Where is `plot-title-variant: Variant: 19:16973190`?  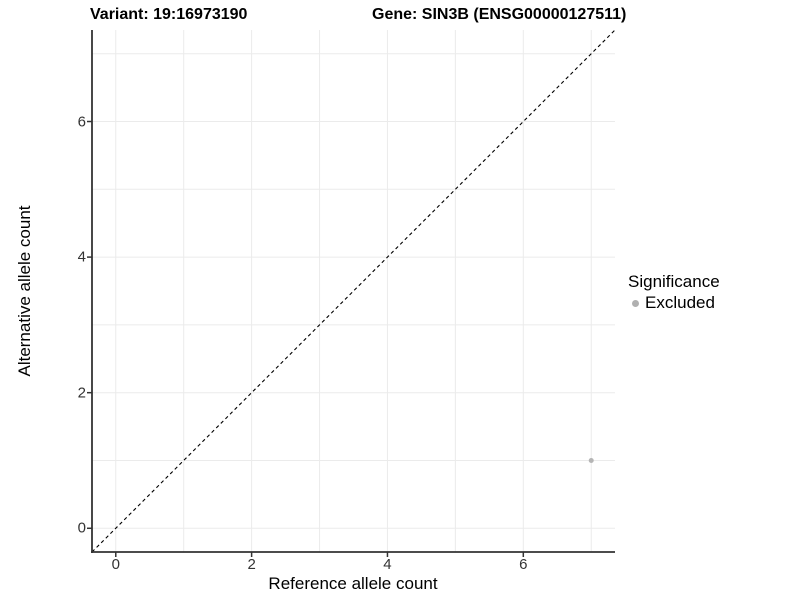 plot-title-variant: Variant: 19:16973190 is located at coordinates (169, 14).